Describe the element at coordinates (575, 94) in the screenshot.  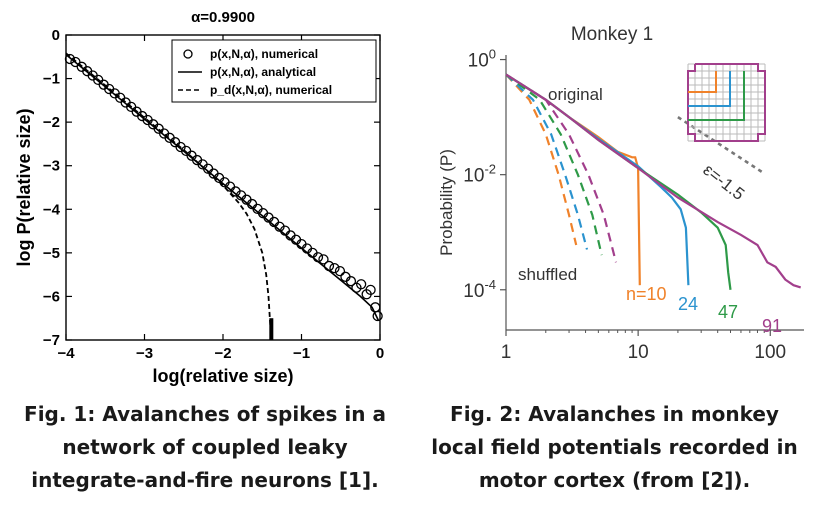
I see `fig2-annotation-original: original` at that location.